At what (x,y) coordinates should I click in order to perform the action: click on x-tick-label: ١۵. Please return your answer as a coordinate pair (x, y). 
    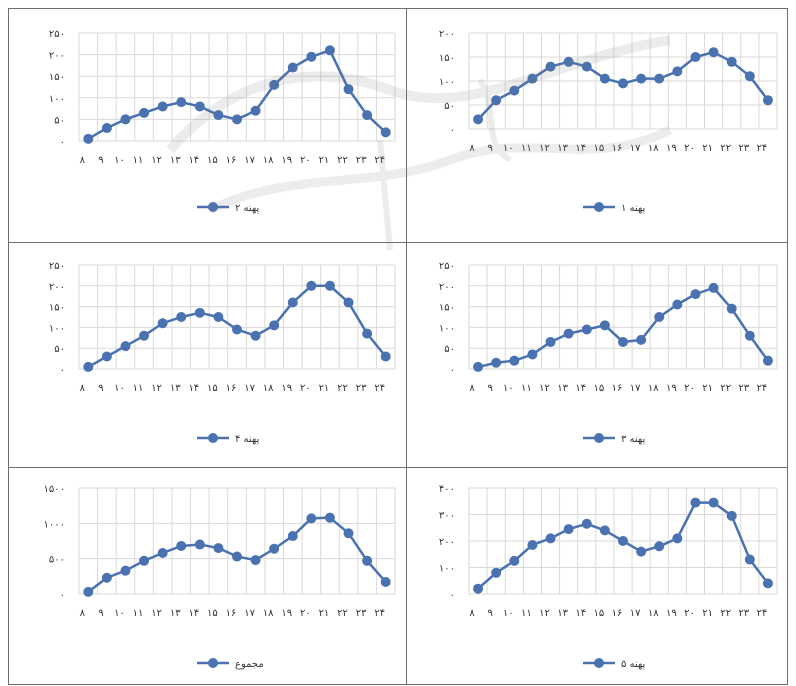
    Looking at the image, I should click on (599, 148).